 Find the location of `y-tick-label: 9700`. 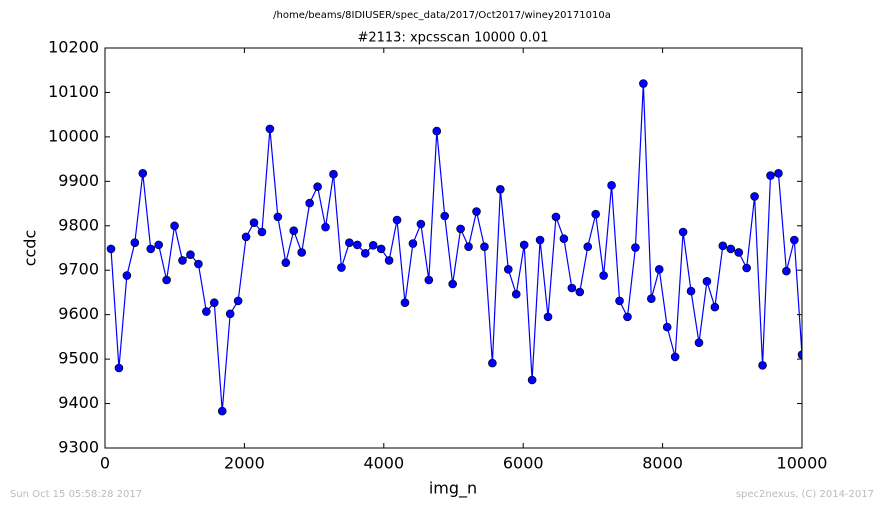

y-tick-label: 9700 is located at coordinates (78, 269).